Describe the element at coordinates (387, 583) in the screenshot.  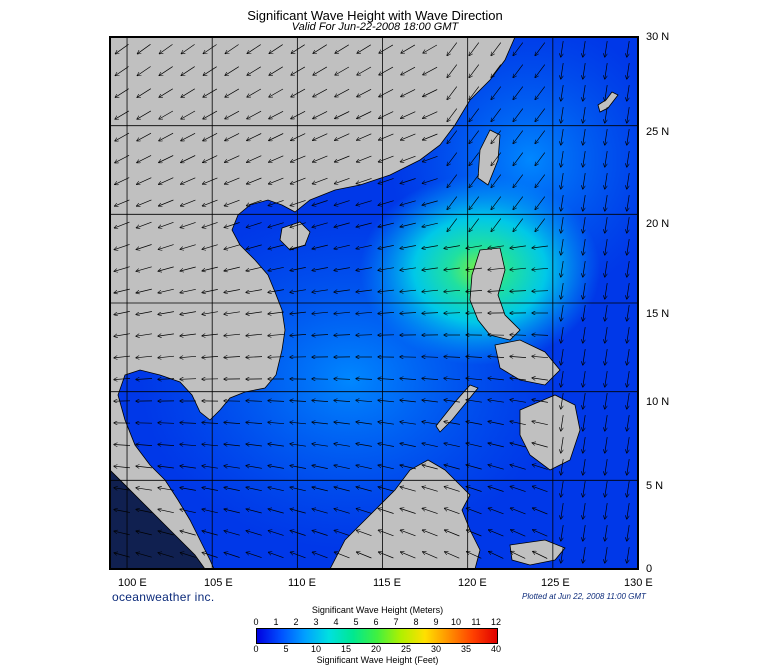
I see `lon-label-115e: 115 E` at that location.